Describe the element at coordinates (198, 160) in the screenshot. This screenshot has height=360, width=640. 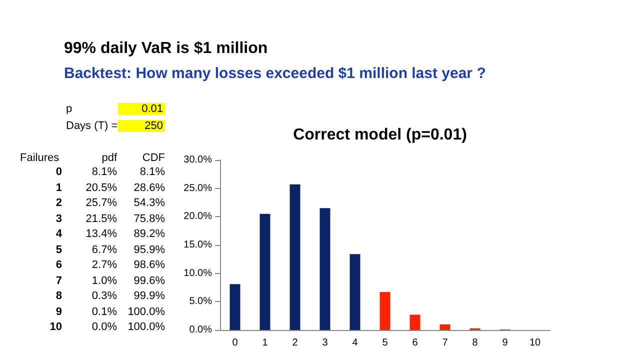
I see `y-tick-label: 30.0%` at that location.